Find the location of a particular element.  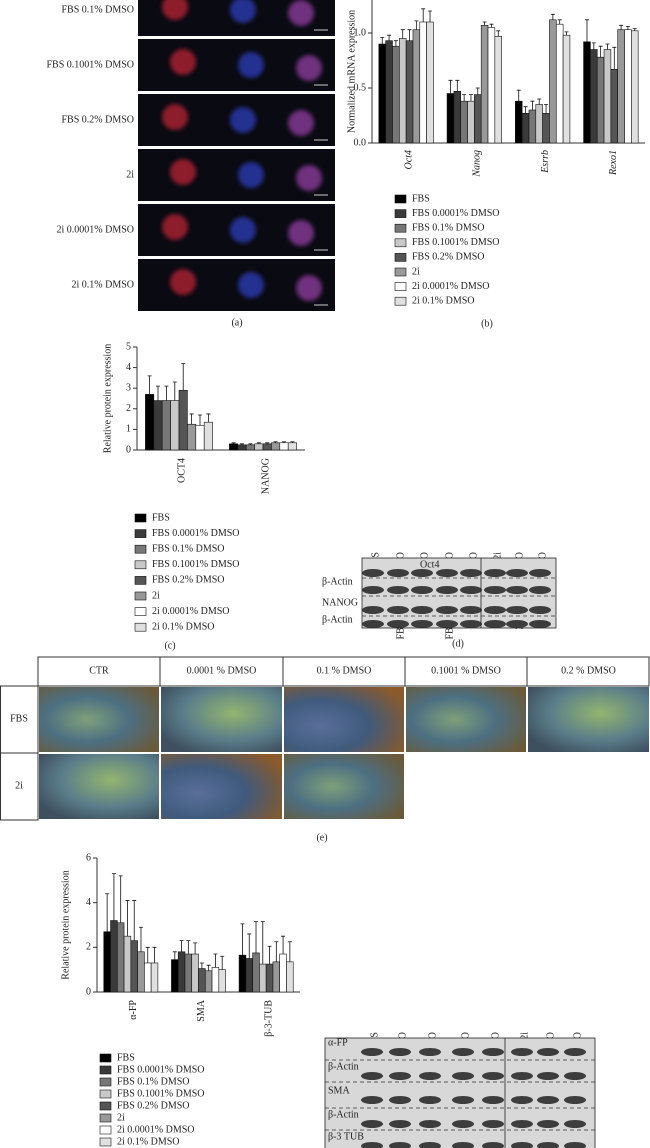

caption: (e) is located at coordinates (321, 837).